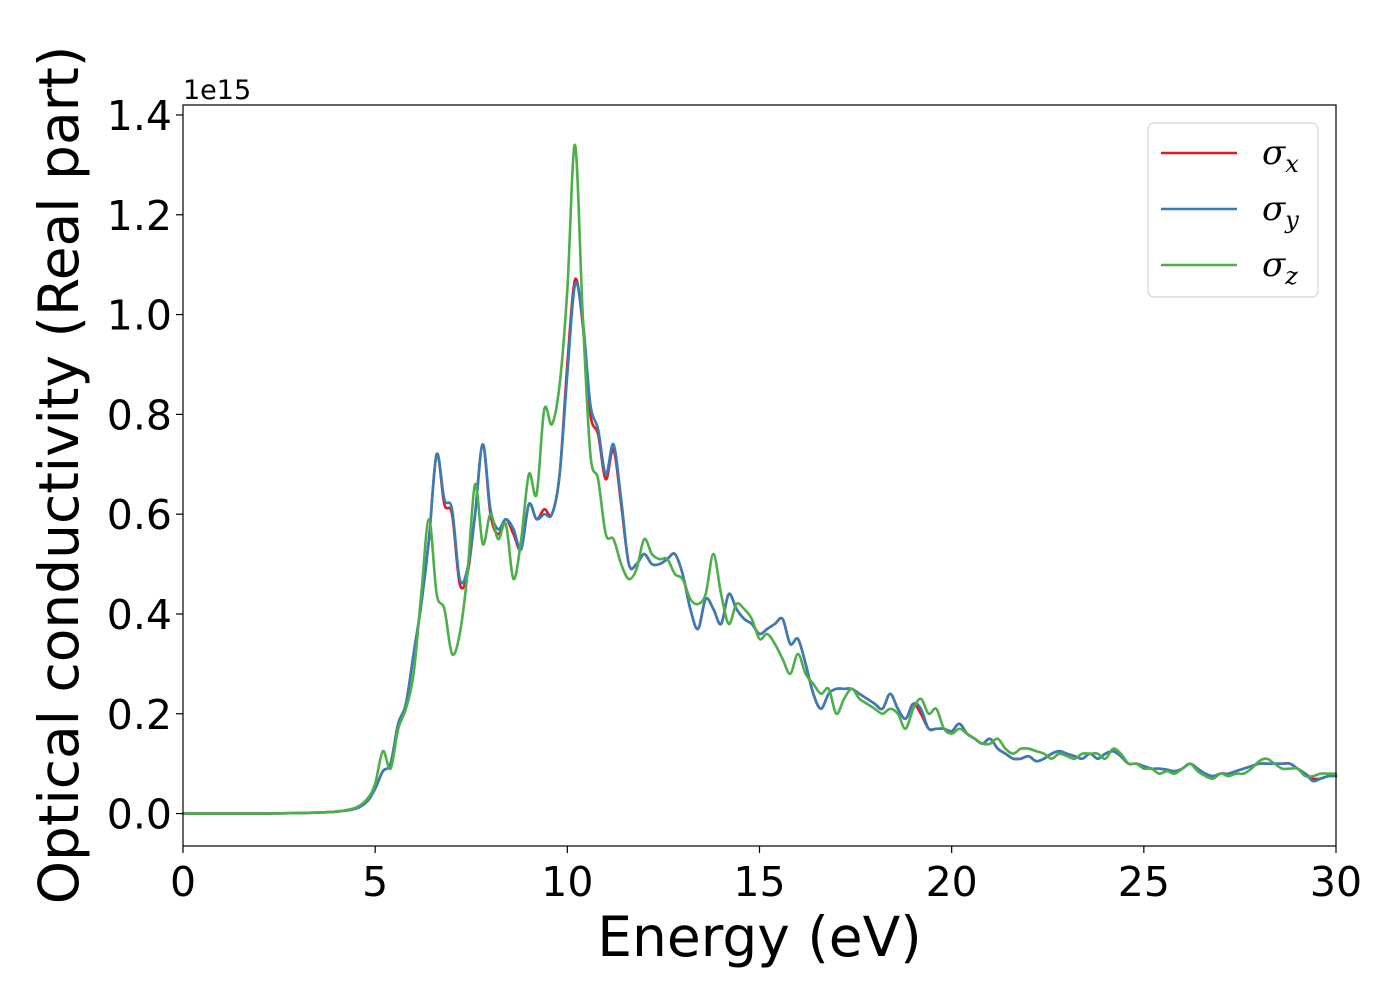 This screenshot has width=1400, height=1000. What do you see at coordinates (1233, 210) in the screenshot?
I see `legend: σx σy σz` at bounding box center [1233, 210].